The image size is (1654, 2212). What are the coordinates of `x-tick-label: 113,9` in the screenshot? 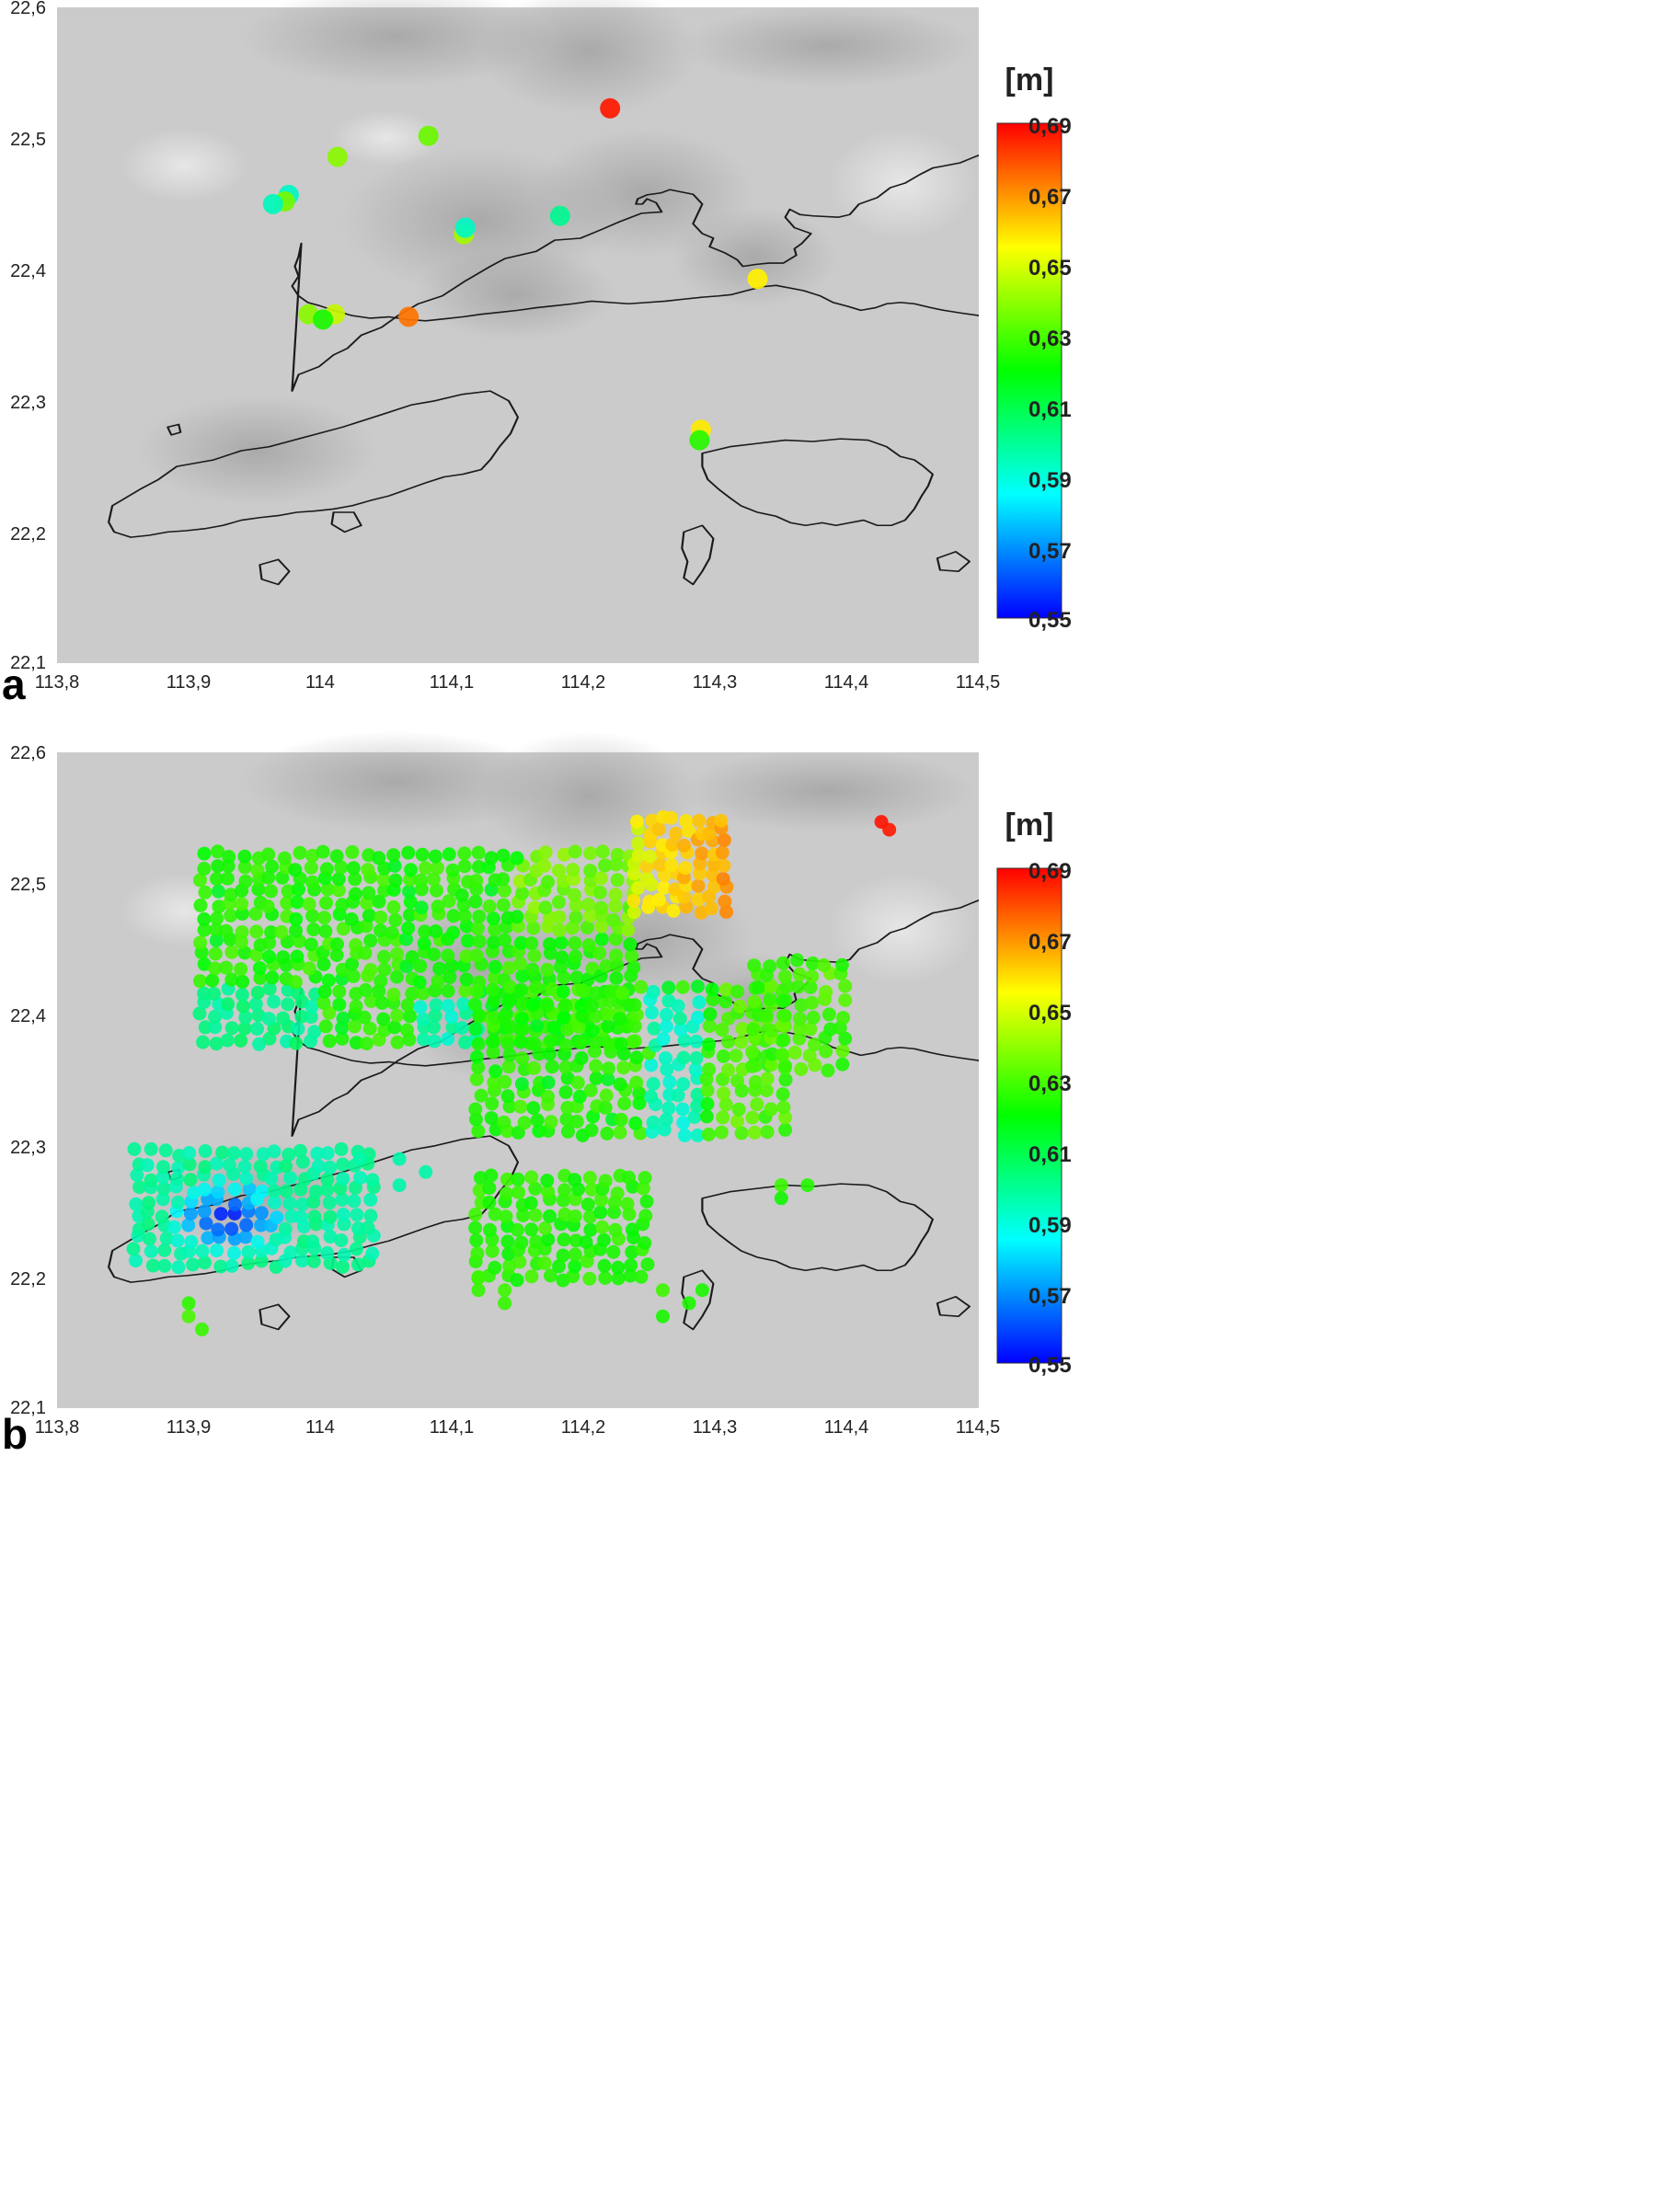 It's located at (190, 1428).